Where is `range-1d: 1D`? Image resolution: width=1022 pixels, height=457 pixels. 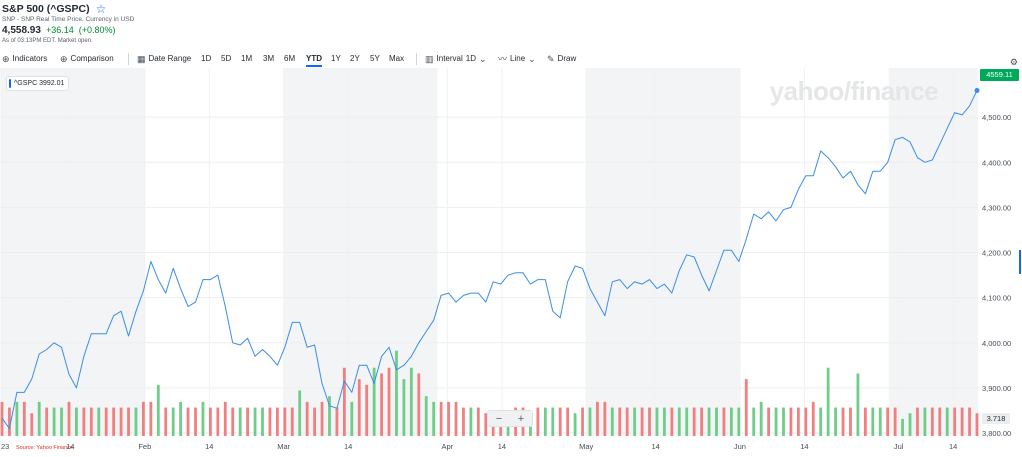
range-1d: 1D is located at coordinates (206, 58).